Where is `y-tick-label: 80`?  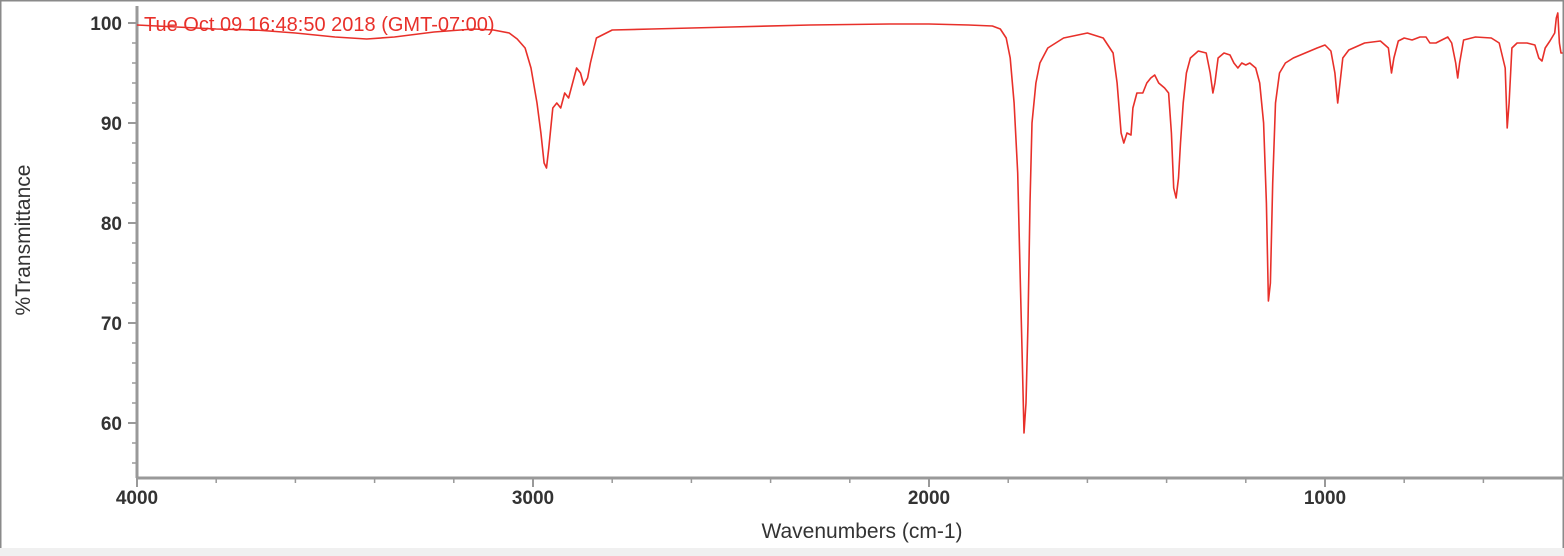 y-tick-label: 80 is located at coordinates (111, 224).